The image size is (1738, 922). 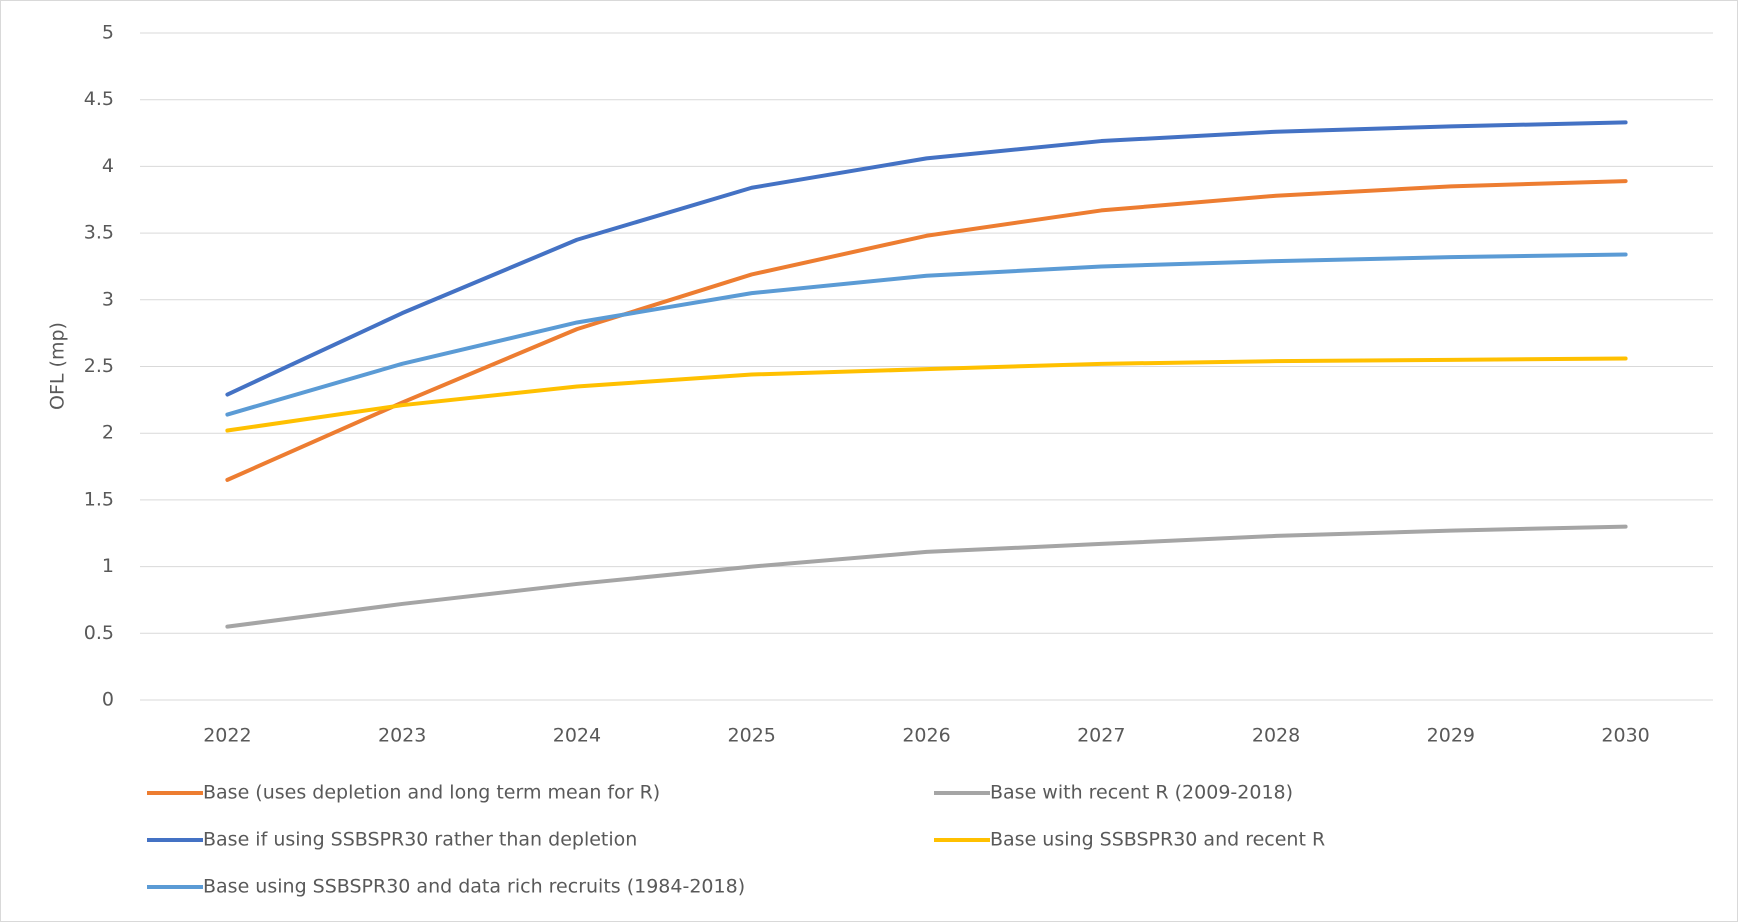 I want to click on x-tick-label: 2029, so click(x=1451, y=736).